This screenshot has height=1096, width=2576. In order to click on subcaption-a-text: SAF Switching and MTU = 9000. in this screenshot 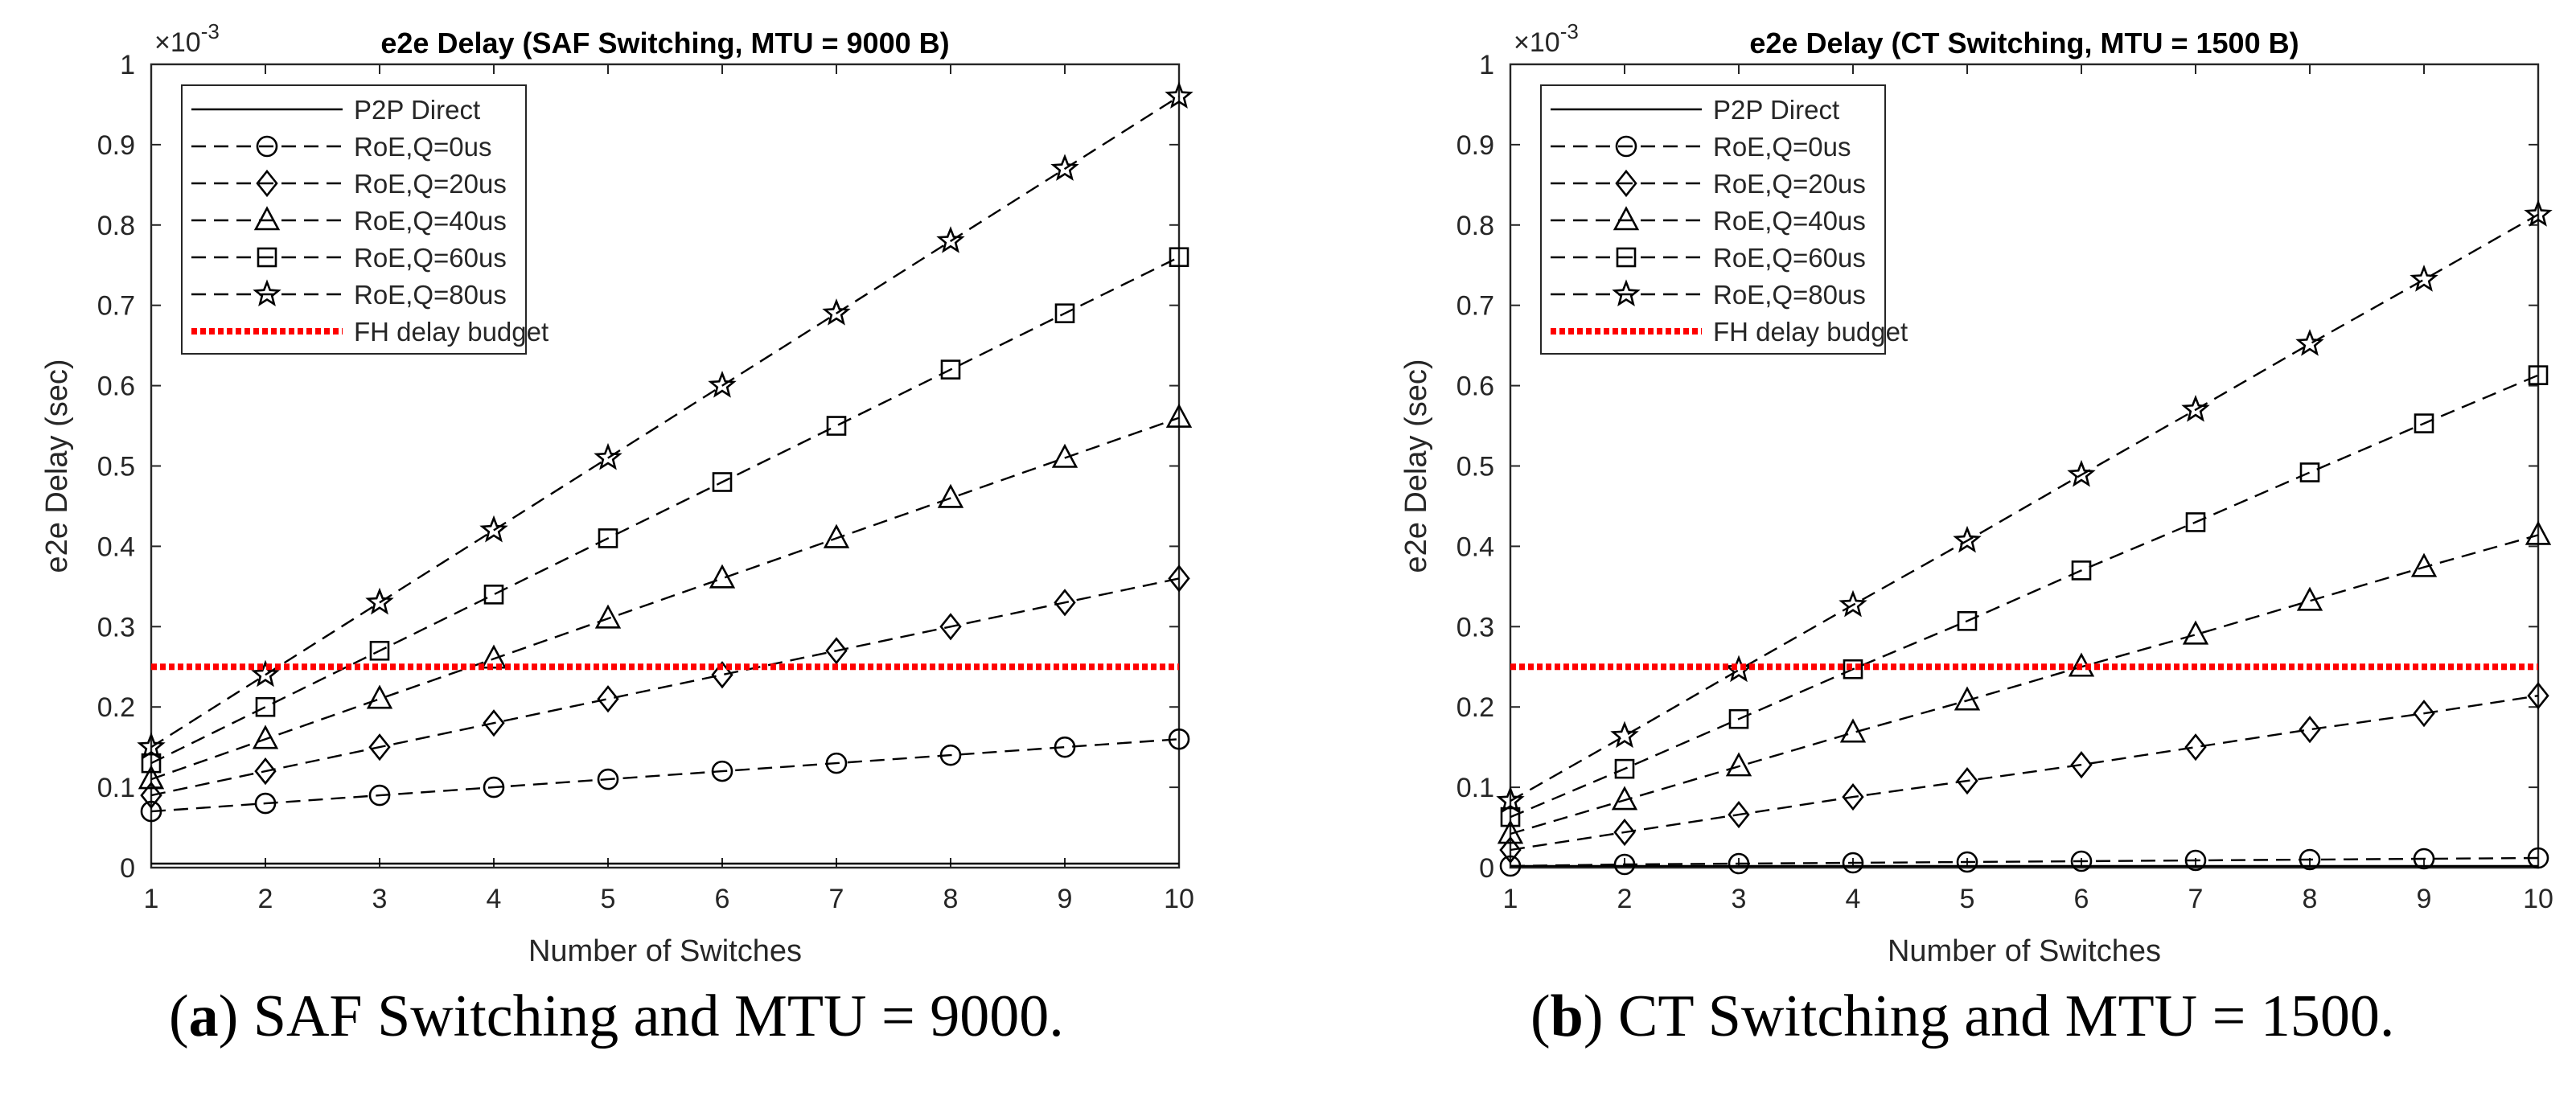, I will do `click(658, 1016)`.